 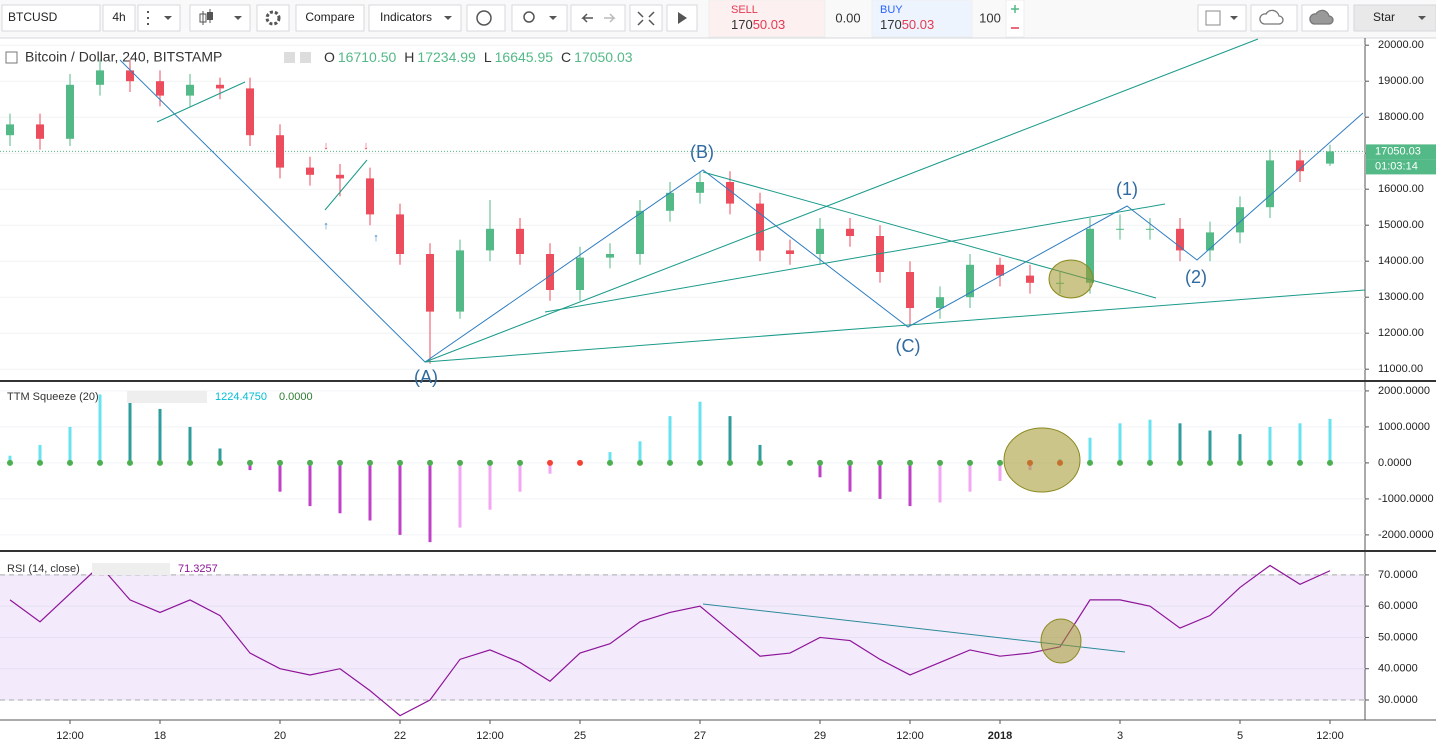 I want to click on y-tick-label: 30.0000, so click(x=1398, y=700).